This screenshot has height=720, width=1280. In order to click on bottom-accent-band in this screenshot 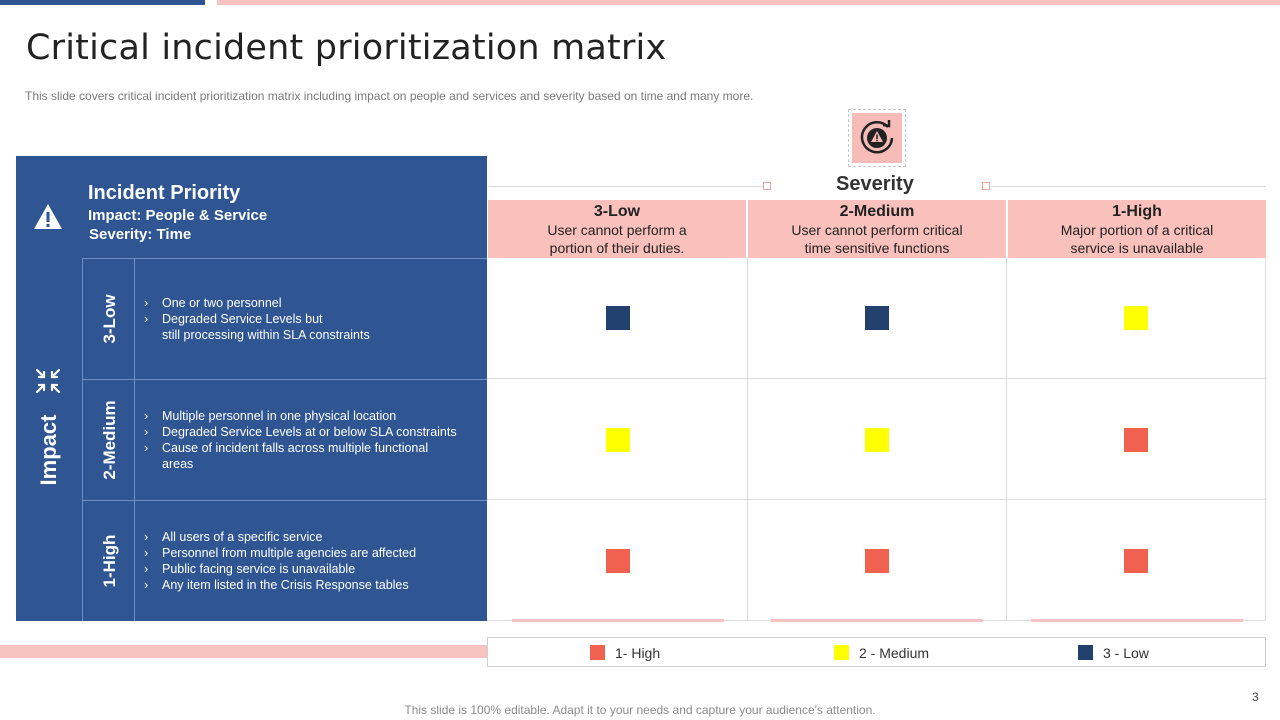, I will do `click(243, 651)`.